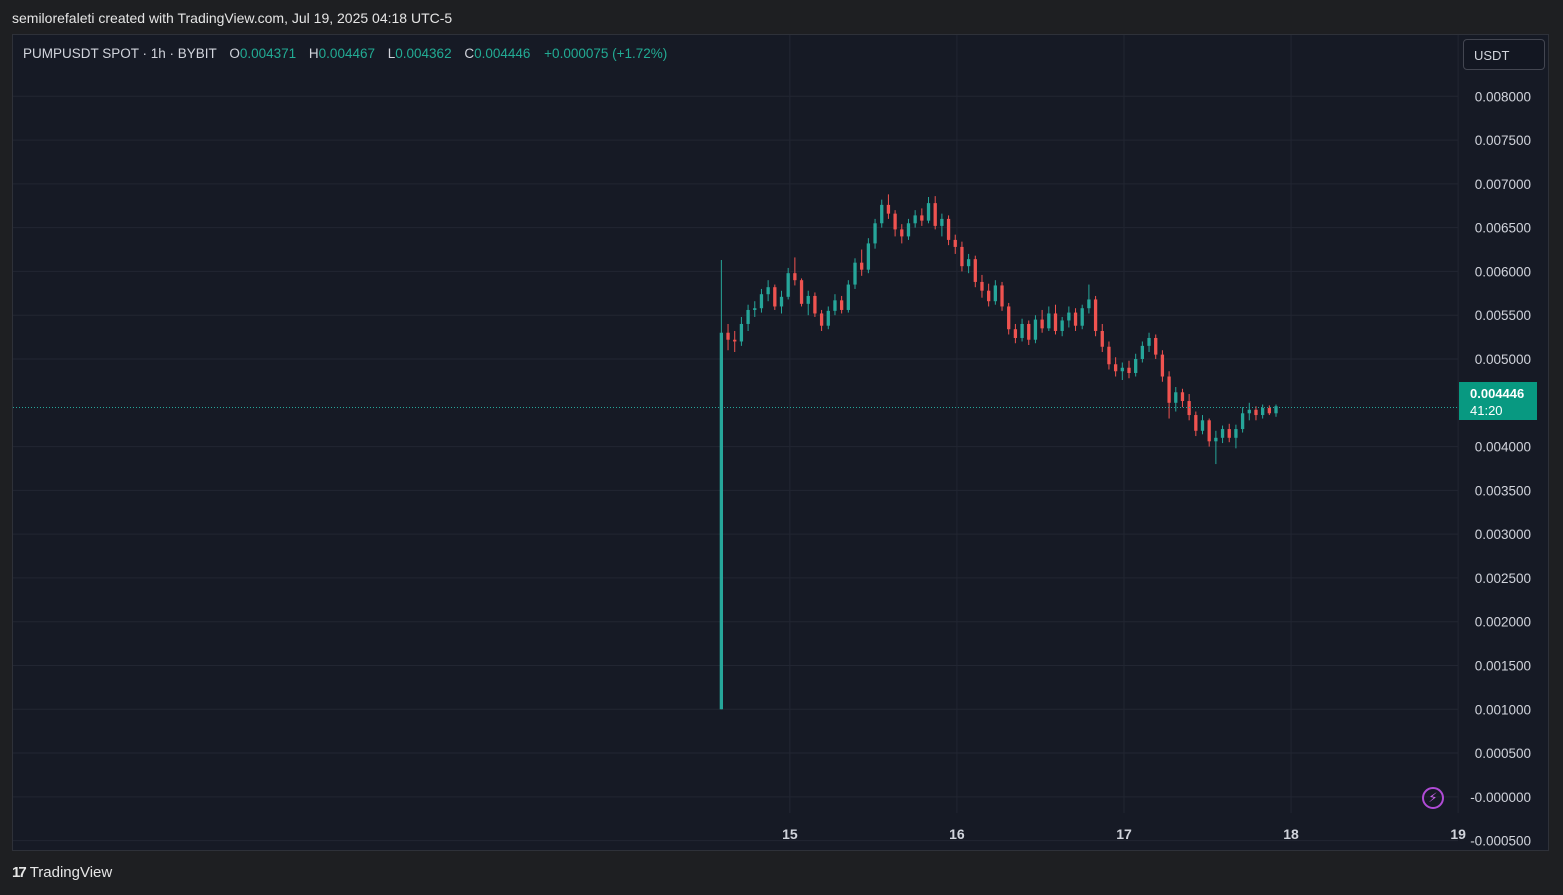 The width and height of the screenshot is (1563, 895). Describe the element at coordinates (606, 53) in the screenshot. I see `change-value: +0.000075 (+1.72%)` at that location.